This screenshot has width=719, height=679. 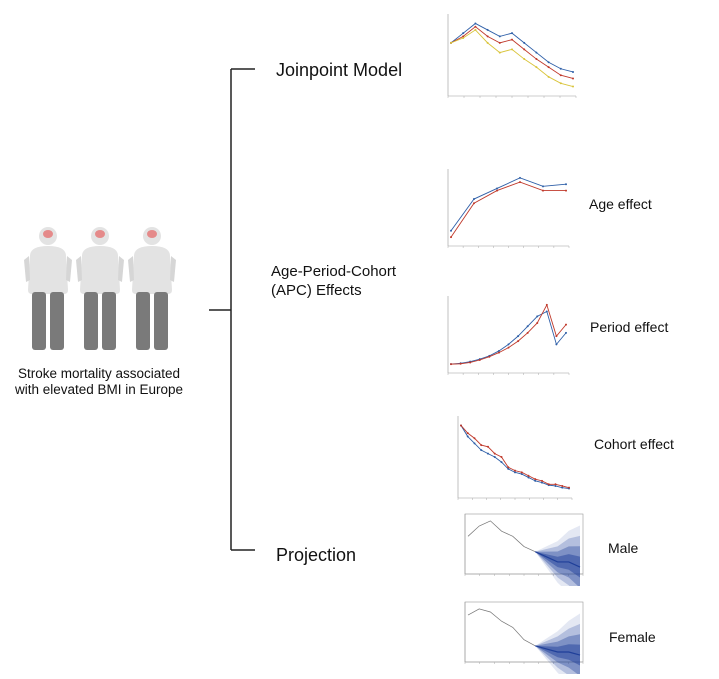 I want to click on cohort-effect-label: Cohort effect, so click(x=634, y=444).